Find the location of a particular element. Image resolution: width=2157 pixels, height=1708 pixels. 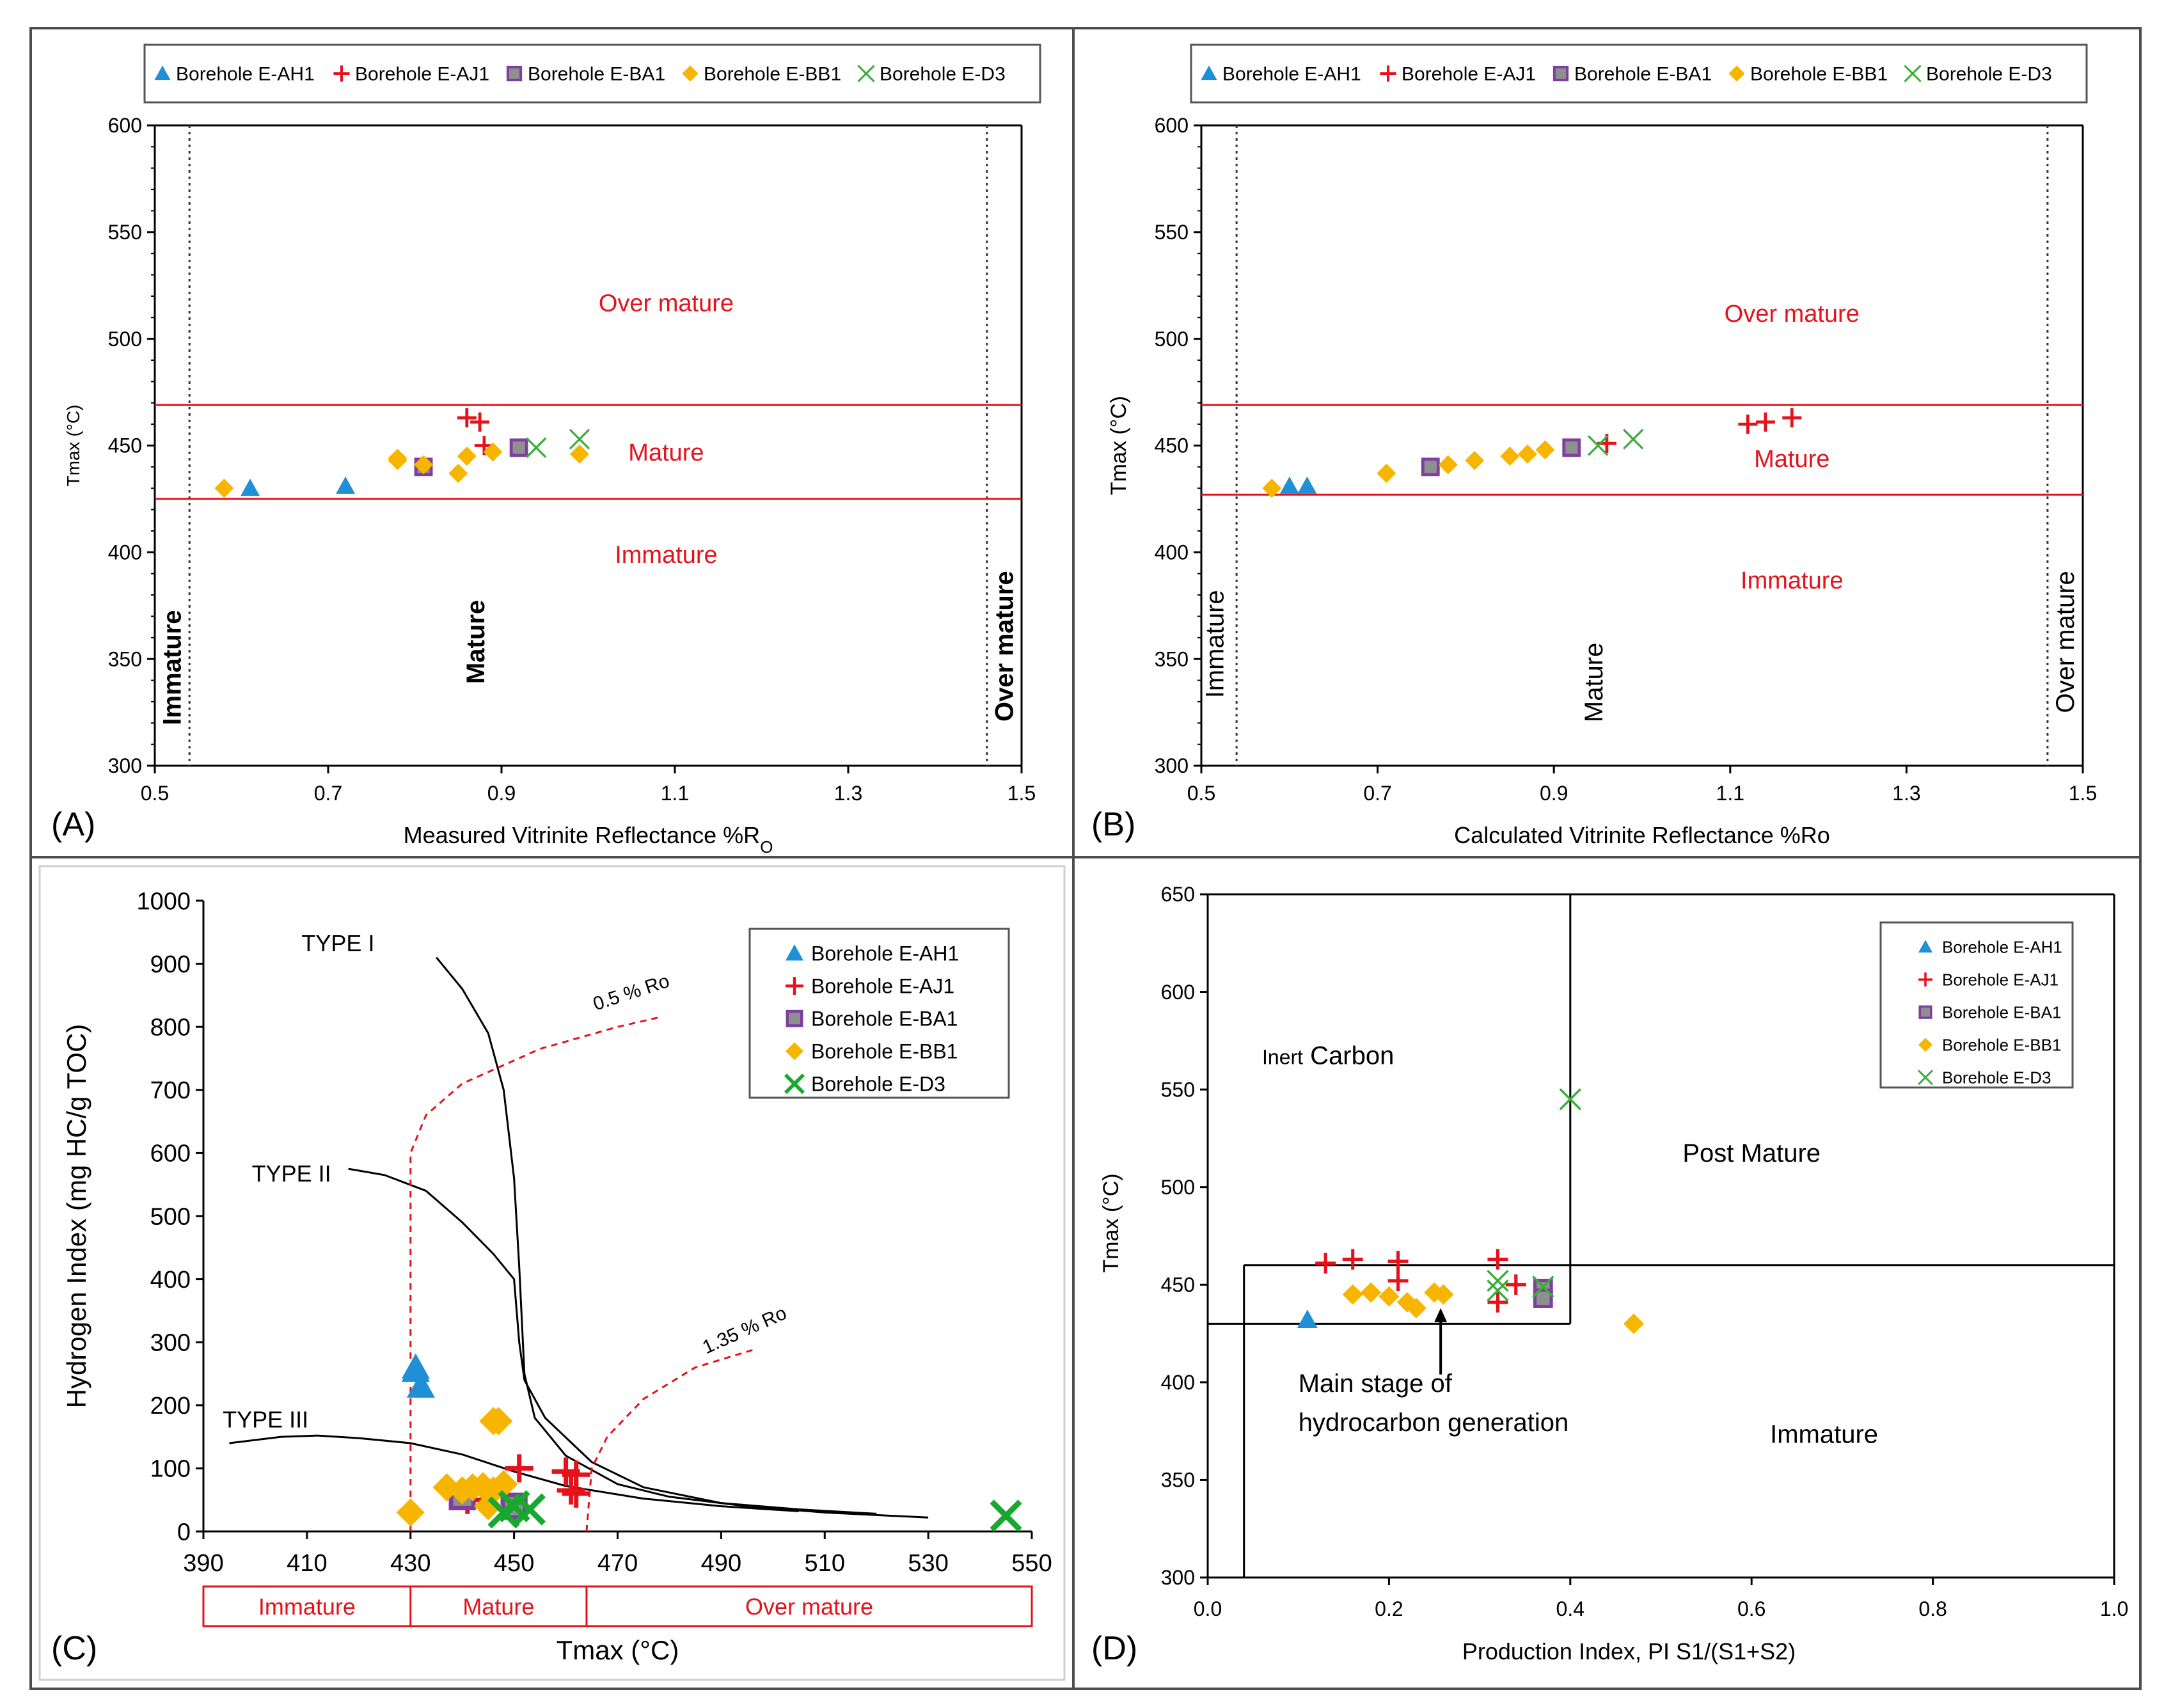

x-tick-label: 1.1 is located at coordinates (1730, 793).